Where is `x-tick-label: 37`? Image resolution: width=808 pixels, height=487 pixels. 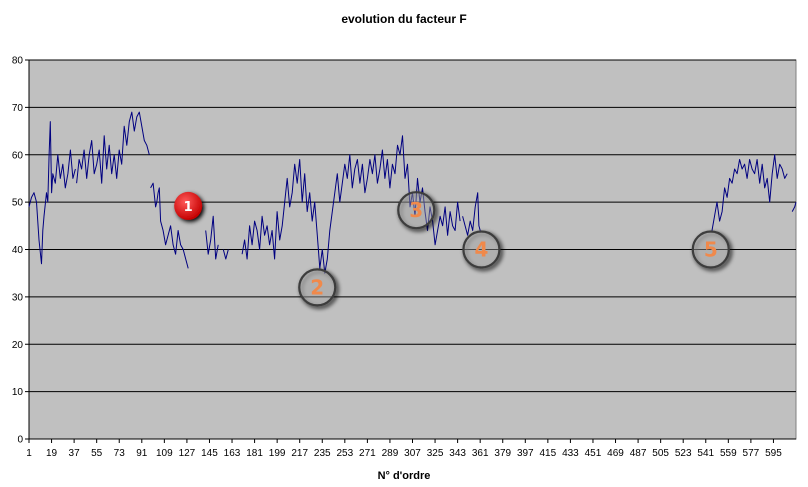
x-tick-label: 37 is located at coordinates (75, 453).